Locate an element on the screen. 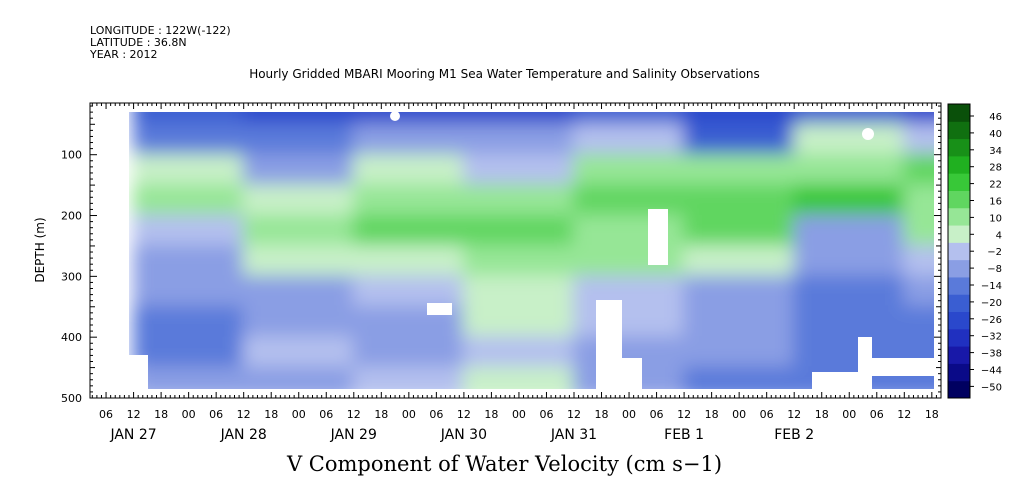 This screenshot has height=504, width=1009. x-day-label: JAN 29 is located at coordinates (353, 435).